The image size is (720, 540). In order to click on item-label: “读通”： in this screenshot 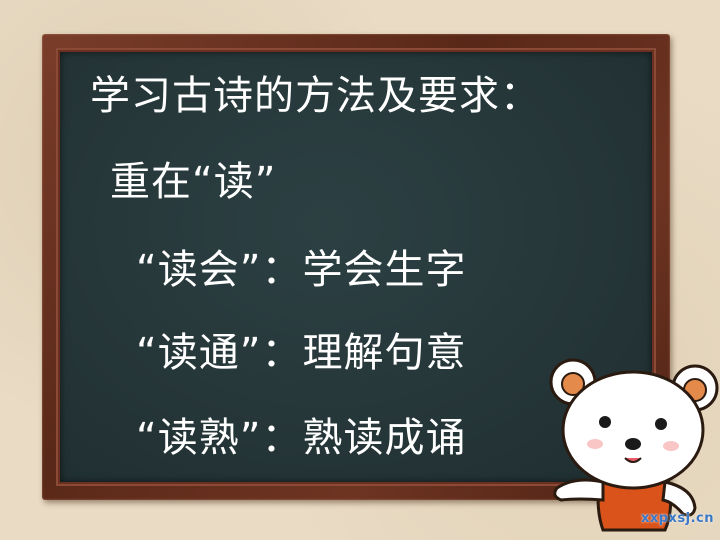, I will do `click(219, 353)`.